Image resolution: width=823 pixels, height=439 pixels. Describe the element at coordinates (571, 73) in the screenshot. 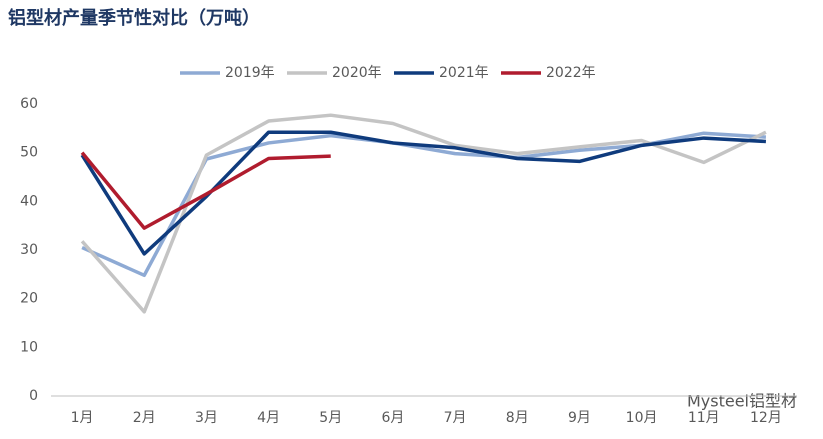

I see `legend-label: 2022年` at that location.